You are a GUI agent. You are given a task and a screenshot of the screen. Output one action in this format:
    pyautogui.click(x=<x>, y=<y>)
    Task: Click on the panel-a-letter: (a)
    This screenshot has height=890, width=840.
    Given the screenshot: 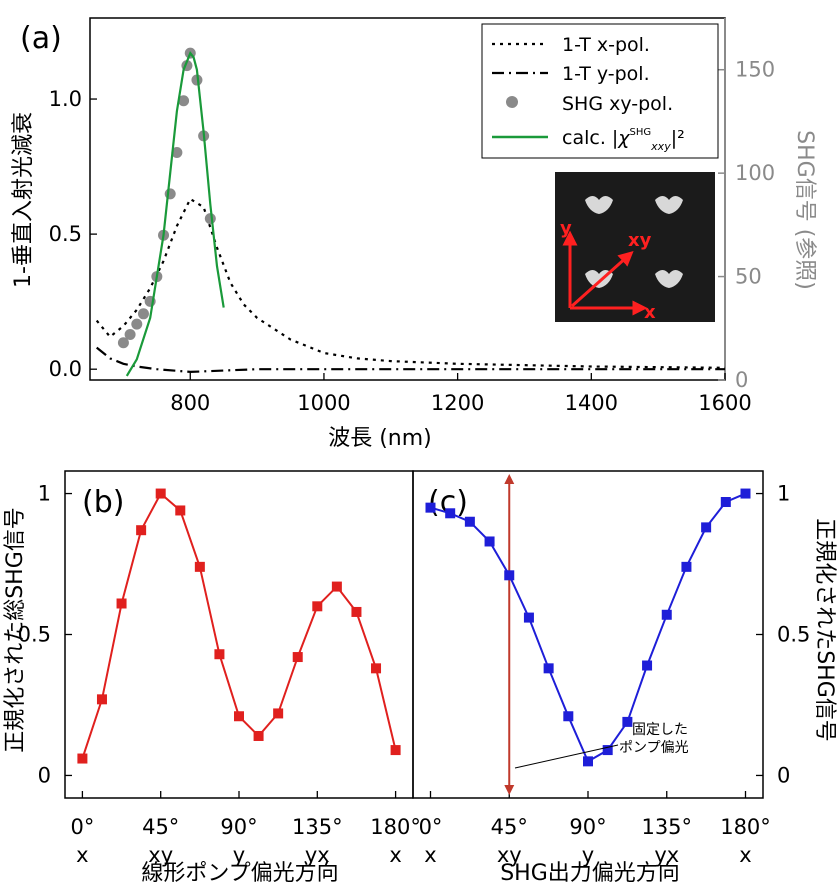 What is the action you would take?
    pyautogui.click(x=41, y=38)
    